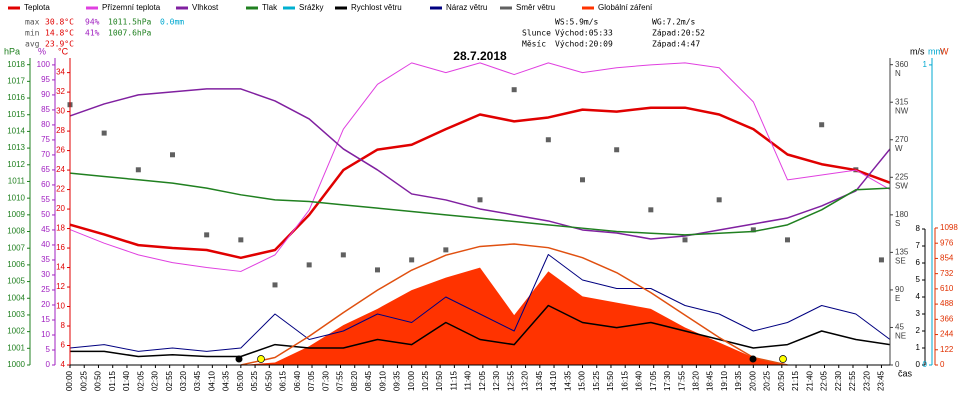 This screenshot has width=966, height=400. What do you see at coordinates (918, 296) in the screenshot?
I see `y-tick-label: 4` at bounding box center [918, 296].